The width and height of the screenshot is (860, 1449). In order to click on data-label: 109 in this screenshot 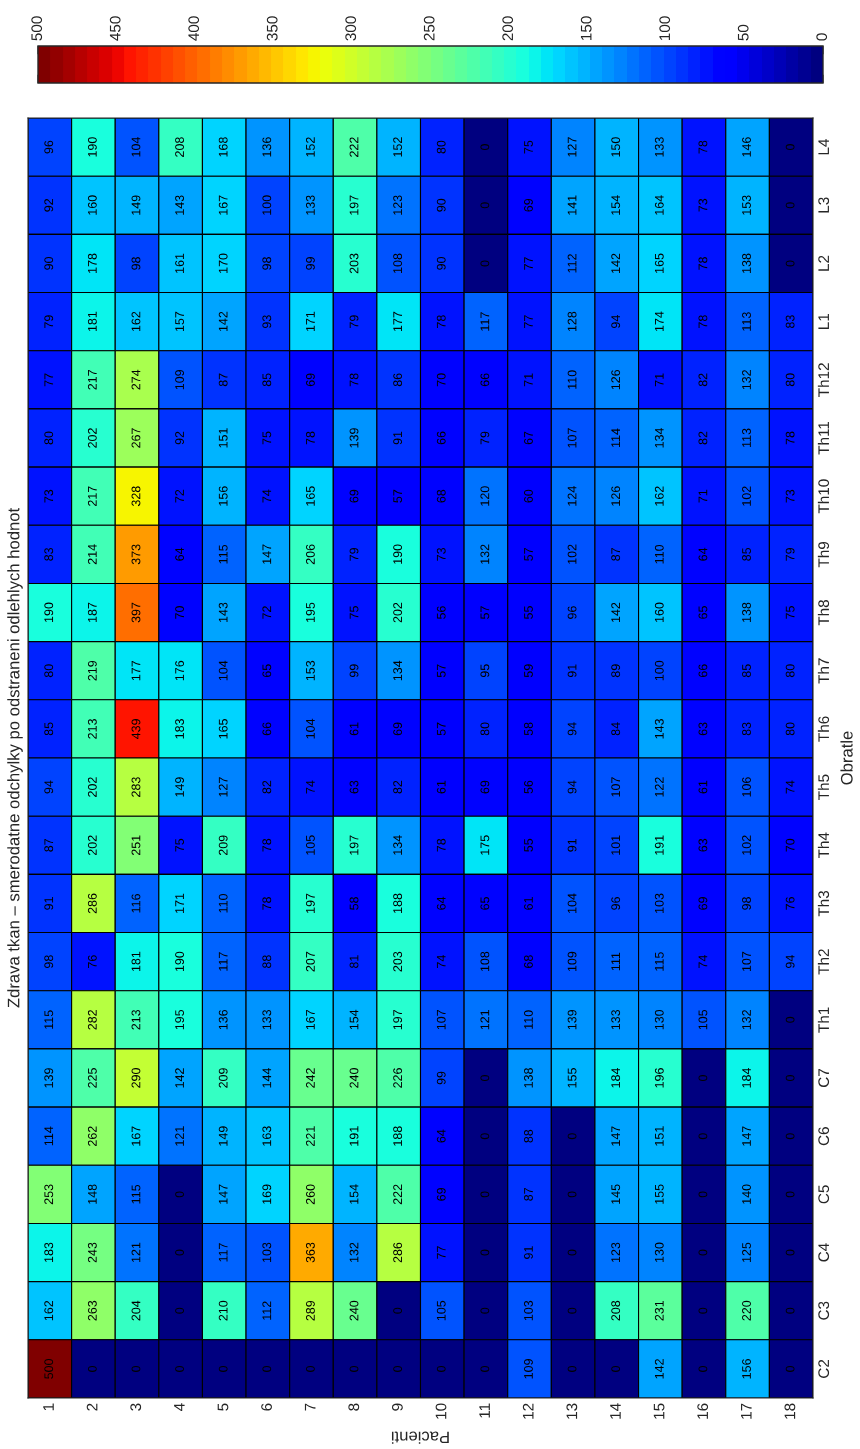, I will do `click(179, 379)`.